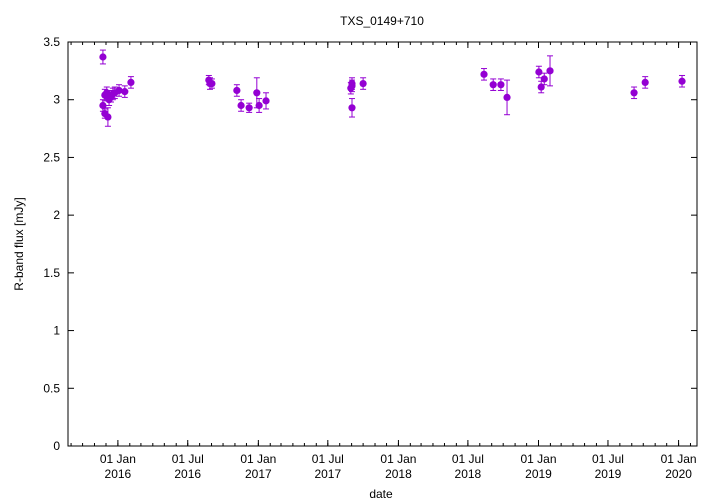 The height and width of the screenshot is (504, 720). Describe the element at coordinates (19, 243) in the screenshot. I see `y-axis-label: R-band flux [mJy]` at that location.